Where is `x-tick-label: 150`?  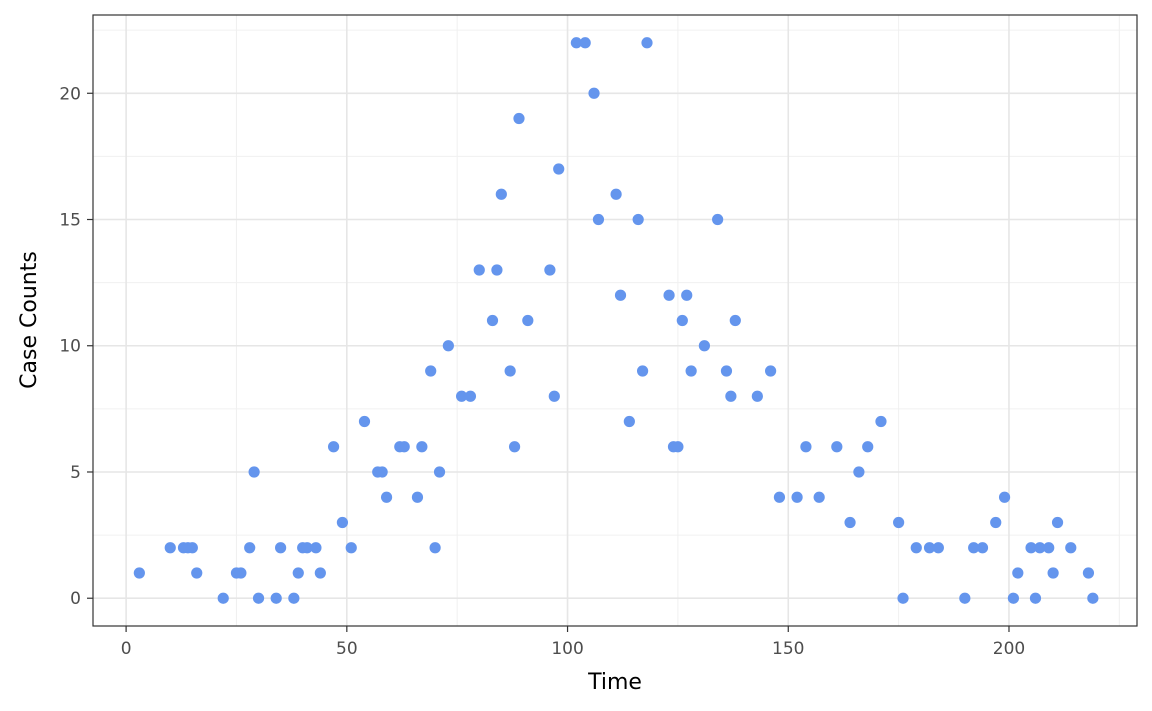 x-tick-label: 150 is located at coordinates (788, 649).